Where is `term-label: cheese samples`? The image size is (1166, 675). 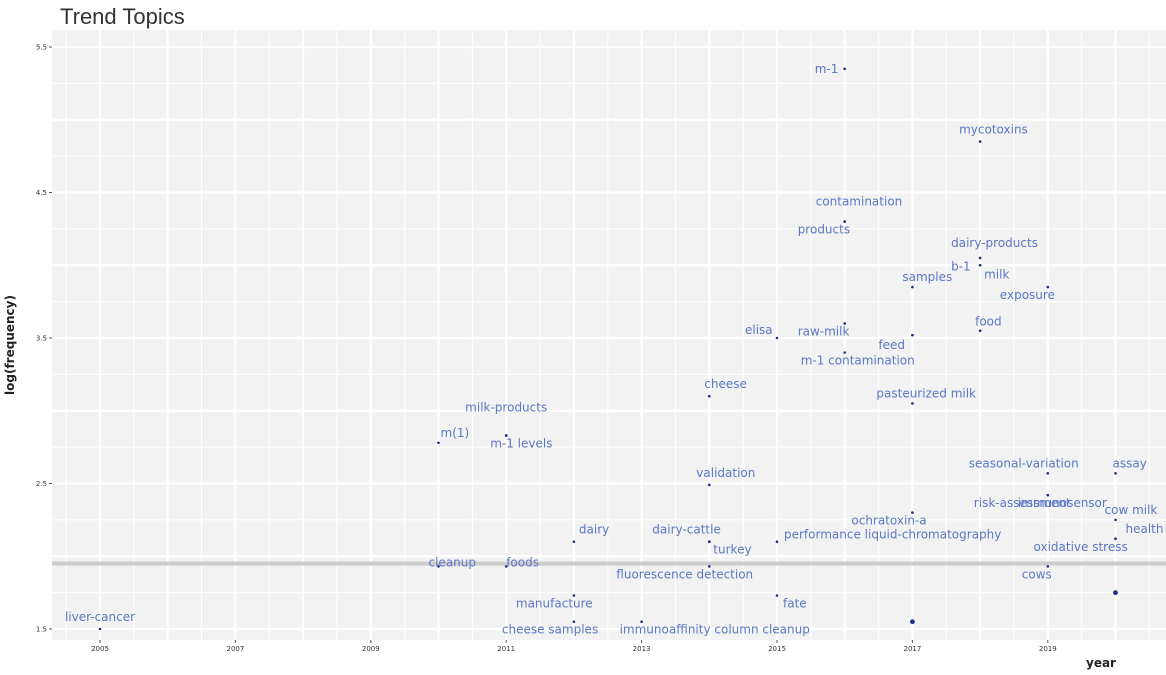
term-label: cheese samples is located at coordinates (550, 630).